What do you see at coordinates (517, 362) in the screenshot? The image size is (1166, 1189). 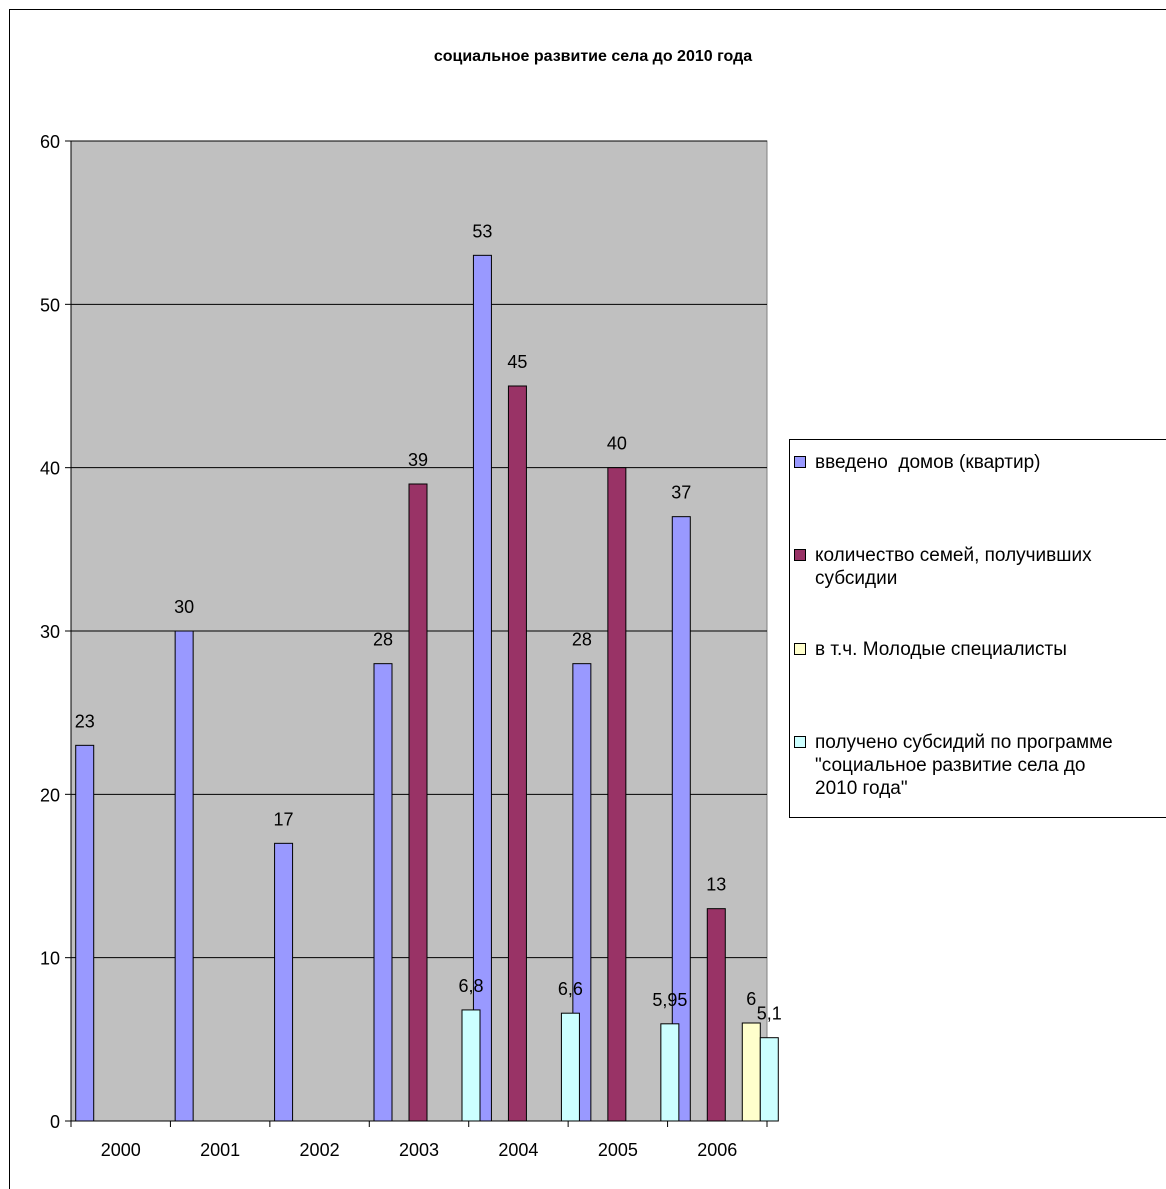 I see `data-label: 45` at bounding box center [517, 362].